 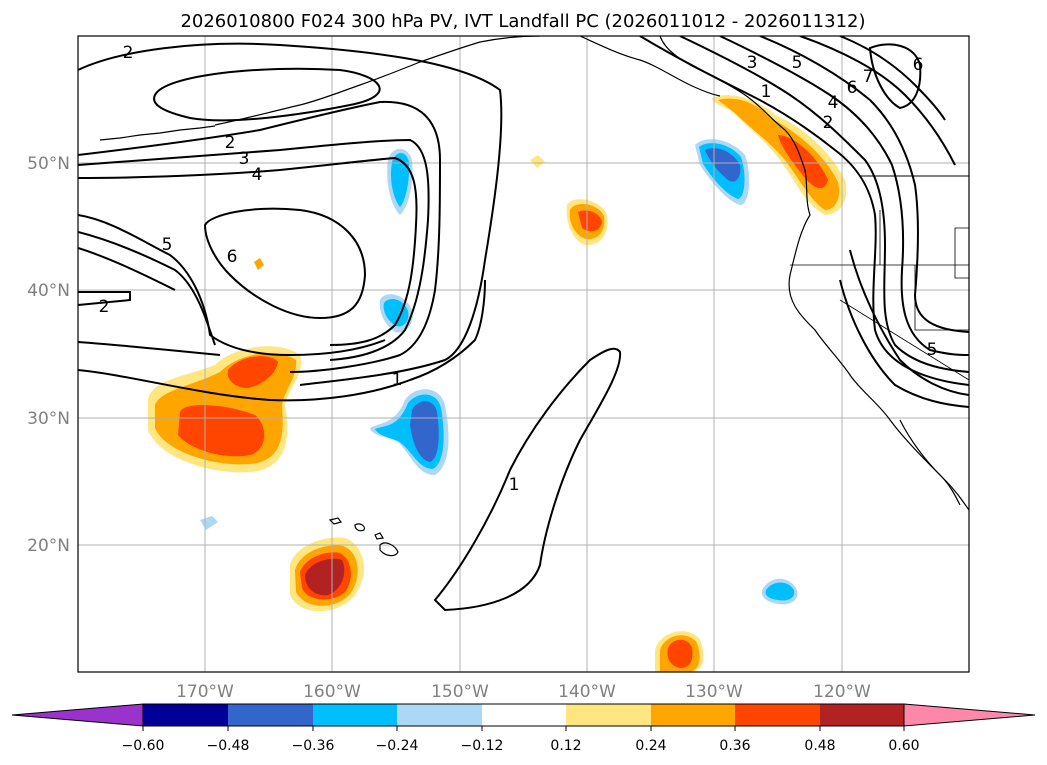 I want to click on colorbar-over-extension, so click(x=969, y=715).